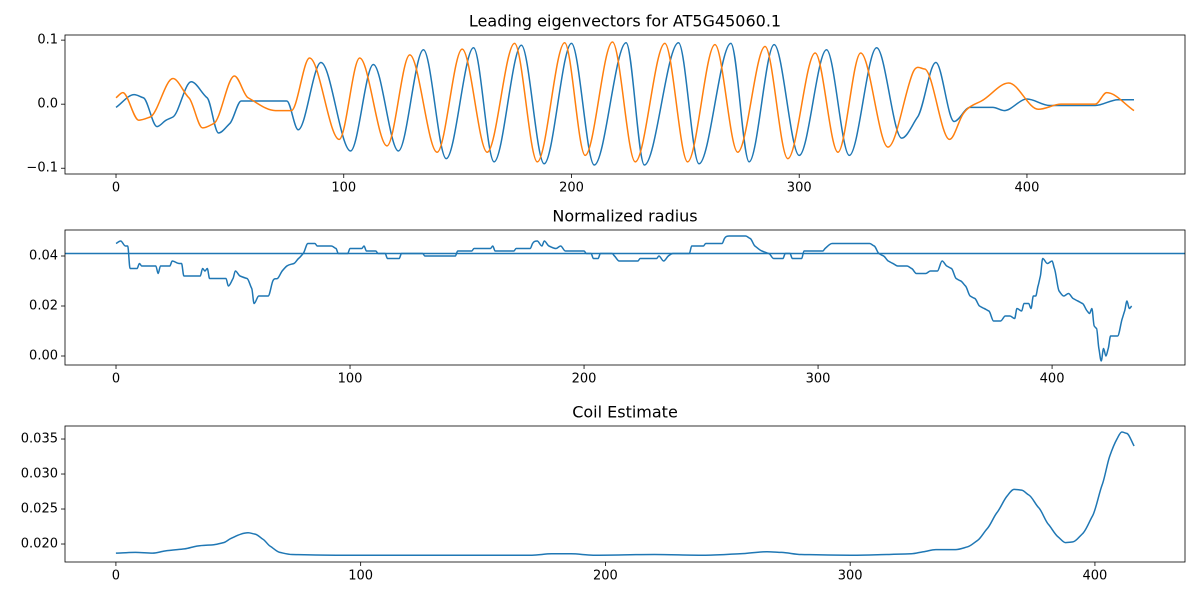 Image resolution: width=1200 pixels, height=600 pixels. What do you see at coordinates (43, 256) in the screenshot?
I see `y-tick-label: 0.04` at bounding box center [43, 256].